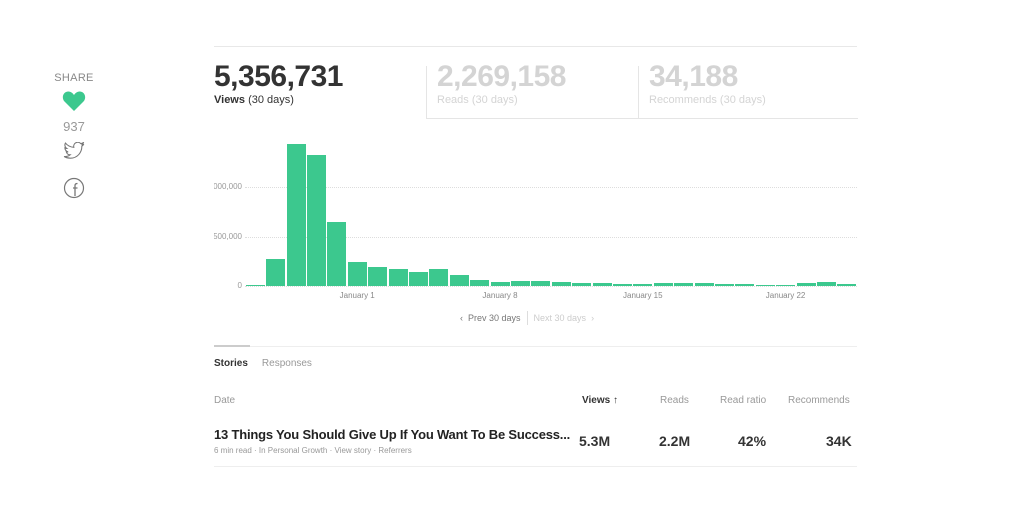 The width and height of the screenshot is (1024, 510). Describe the element at coordinates (228, 236) in the screenshot. I see `y-tick-label: 500,000` at that location.